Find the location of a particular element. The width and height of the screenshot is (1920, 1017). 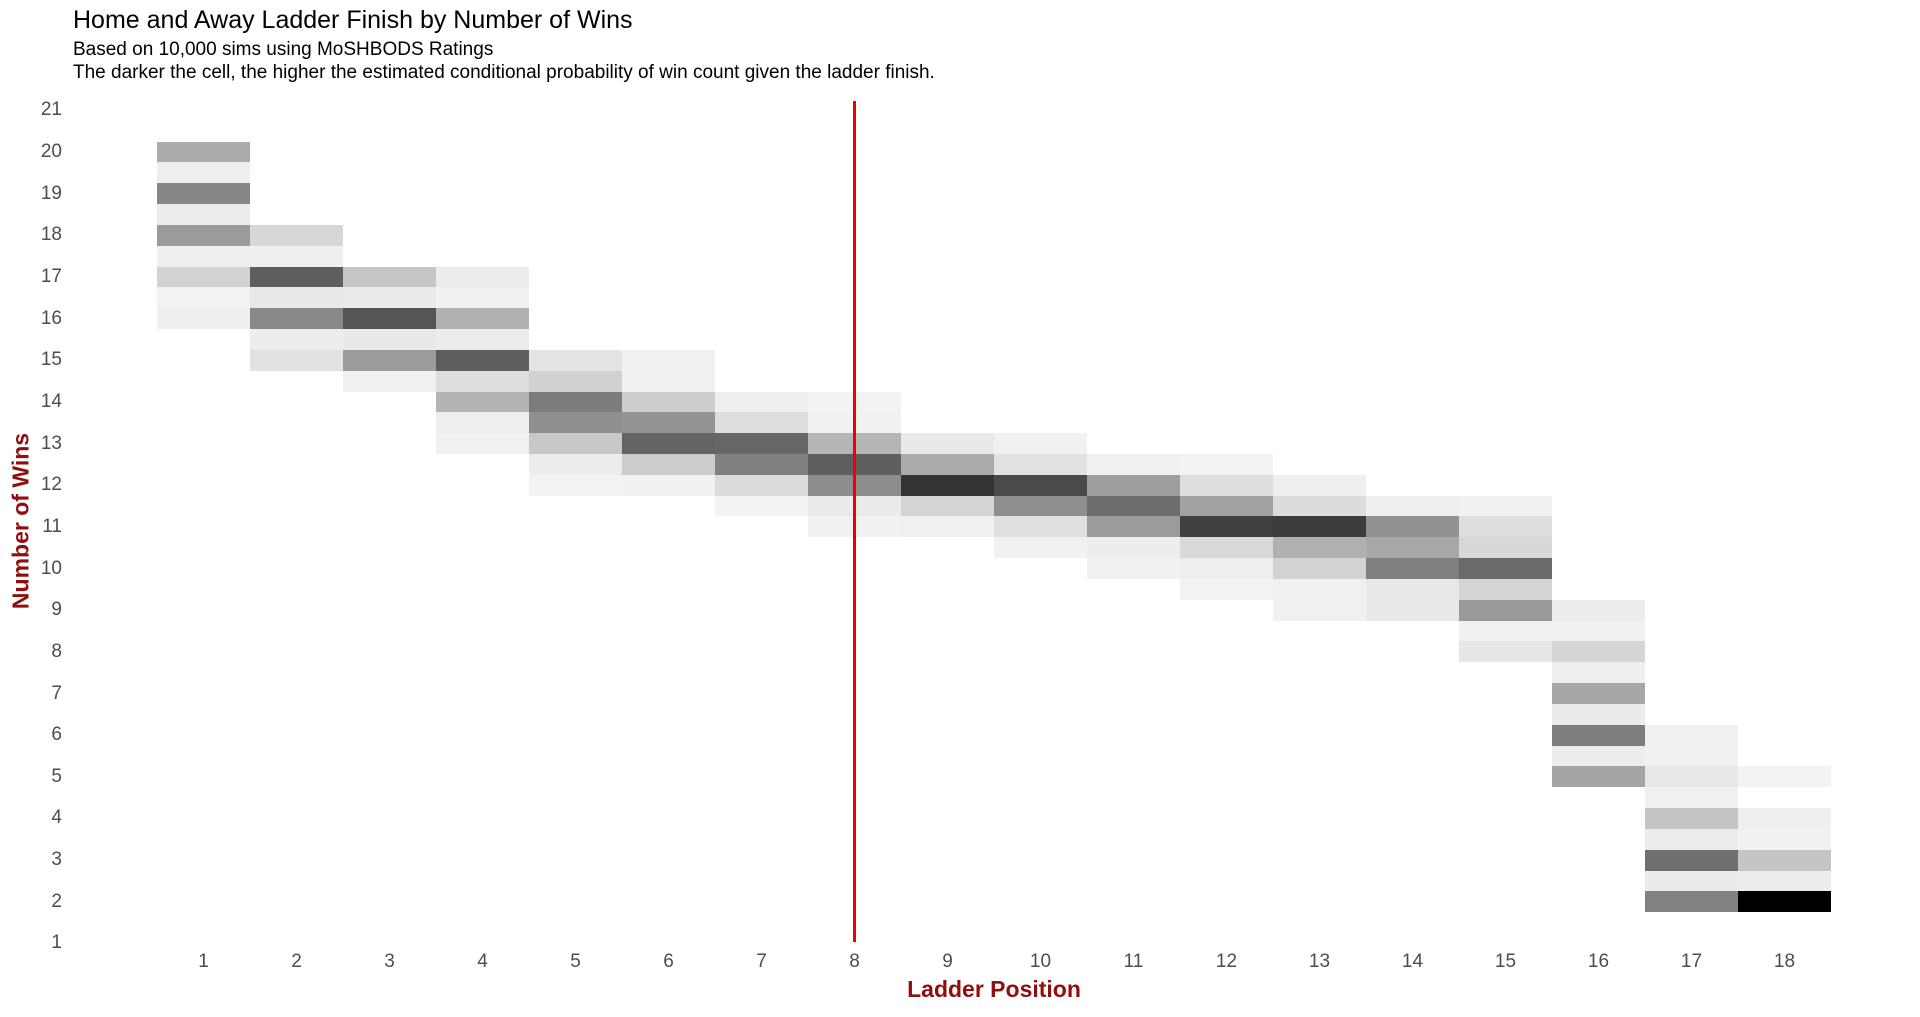

x-tick-label: 1 is located at coordinates (203, 961).